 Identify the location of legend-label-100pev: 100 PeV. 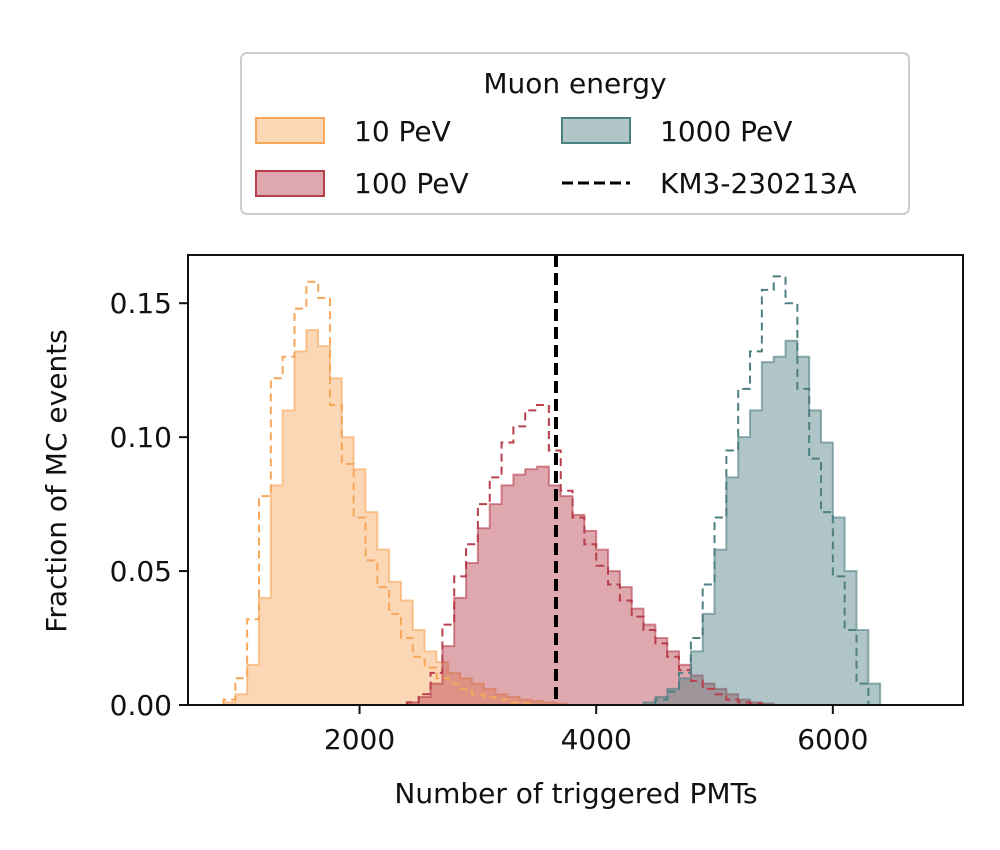
(411, 183).